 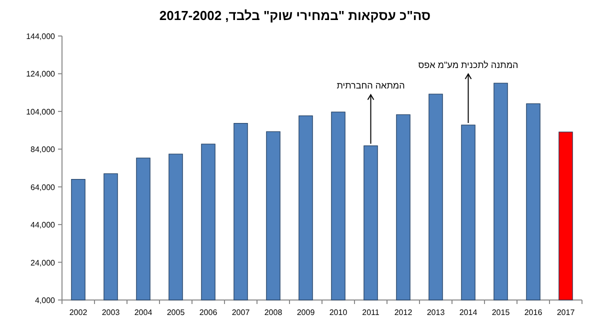 What do you see at coordinates (403, 312) in the screenshot?
I see `x-tick-label: 2012` at bounding box center [403, 312].